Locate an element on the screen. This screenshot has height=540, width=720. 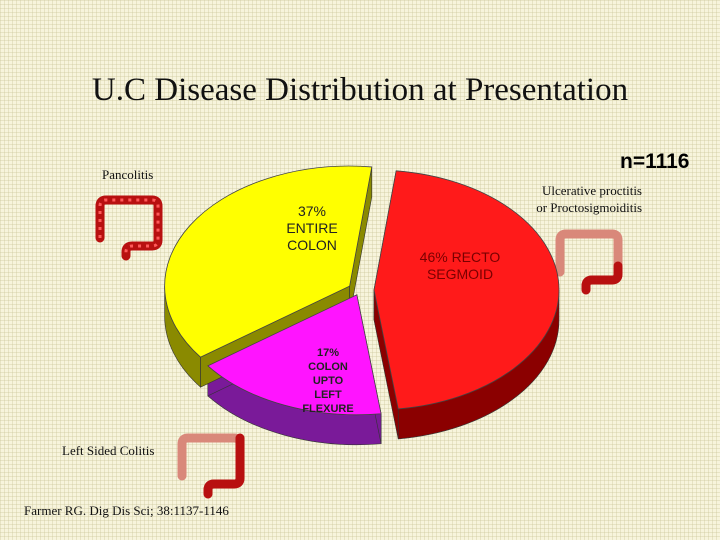
colon-icon-left-sided is located at coordinates (211, 466).